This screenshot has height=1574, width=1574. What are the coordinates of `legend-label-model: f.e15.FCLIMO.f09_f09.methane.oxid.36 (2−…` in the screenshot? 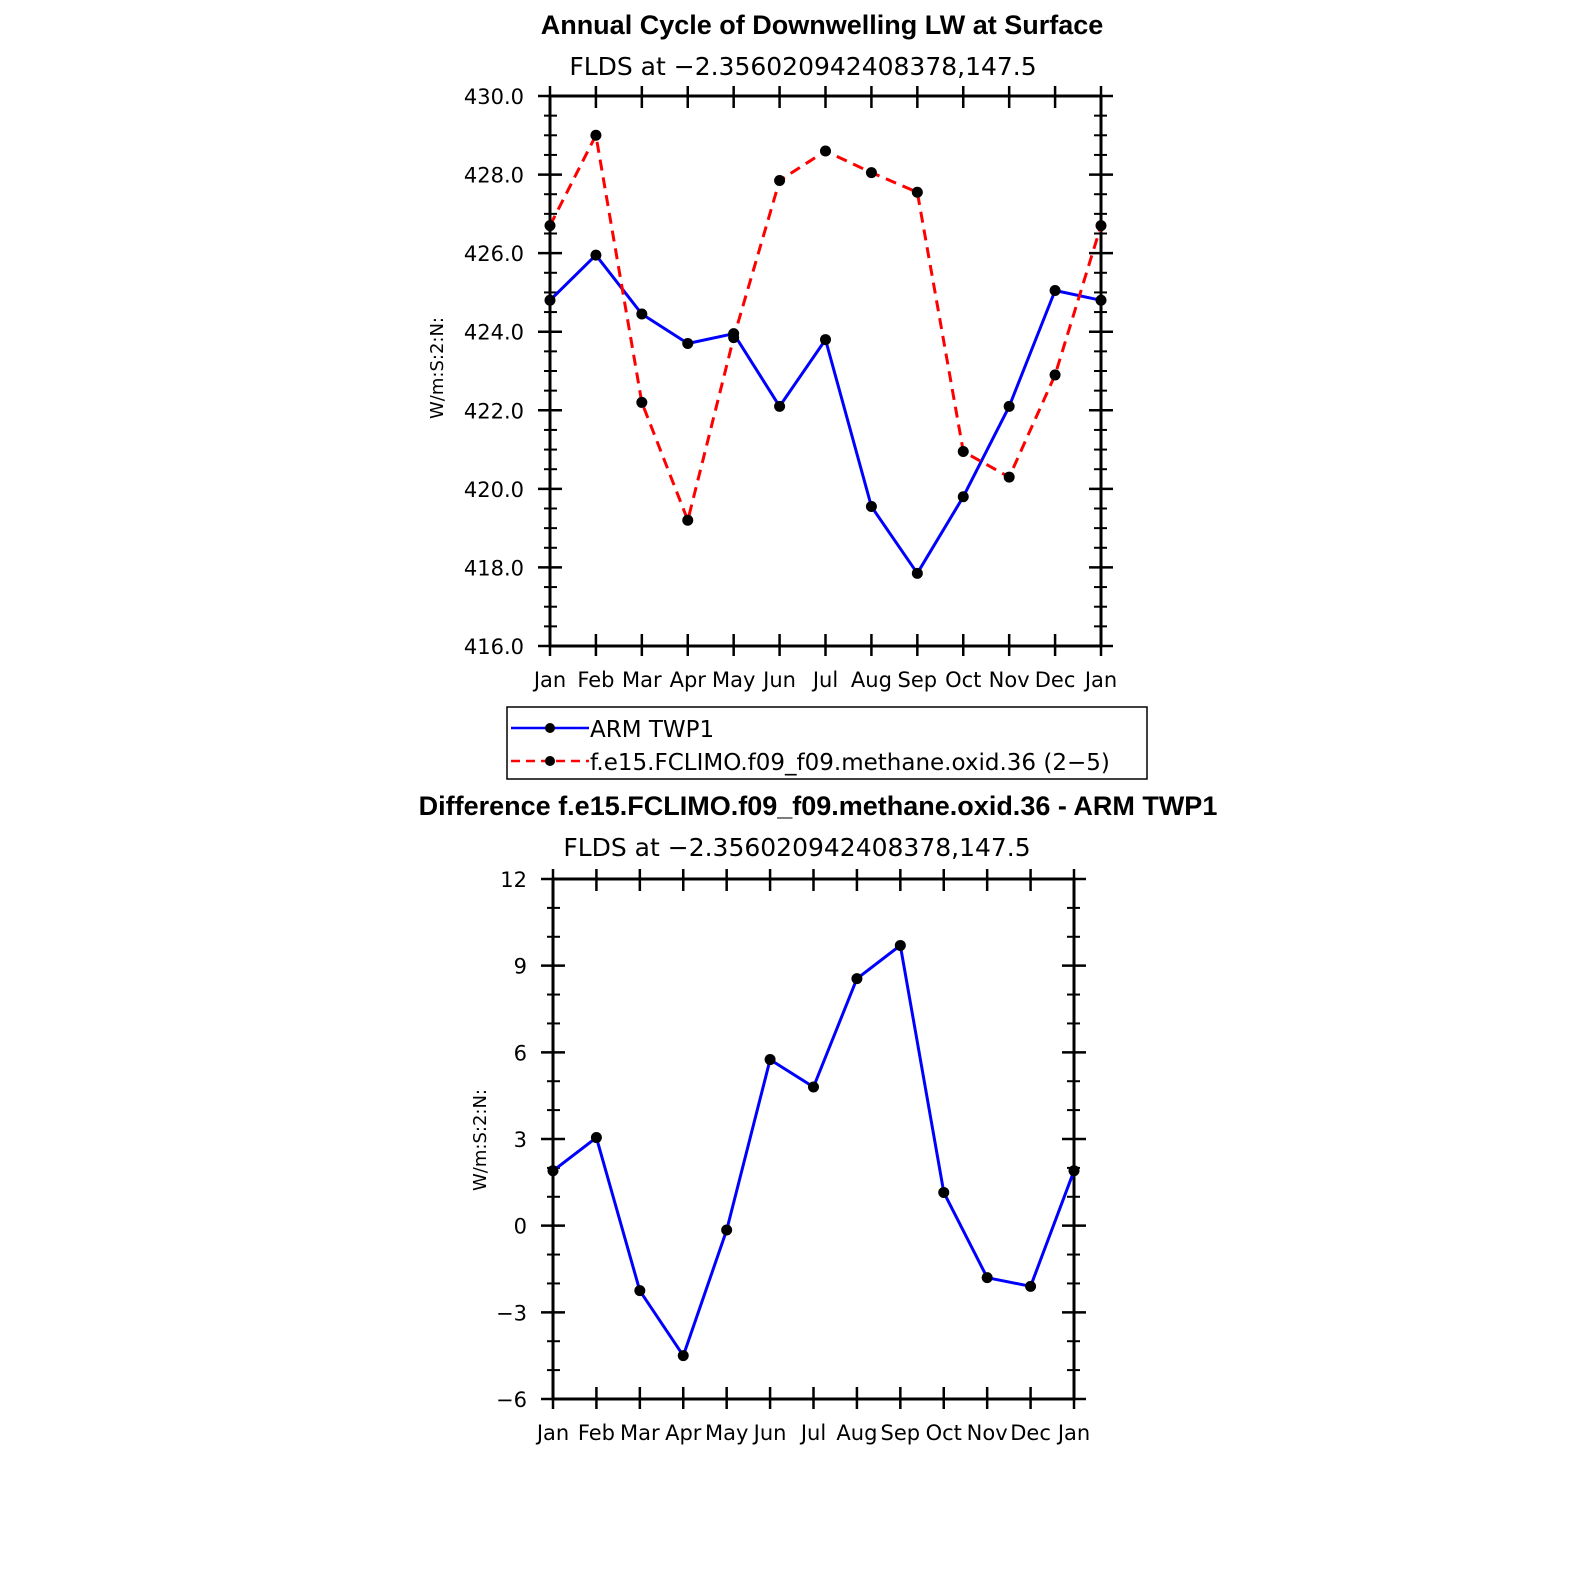 It's located at (850, 763).